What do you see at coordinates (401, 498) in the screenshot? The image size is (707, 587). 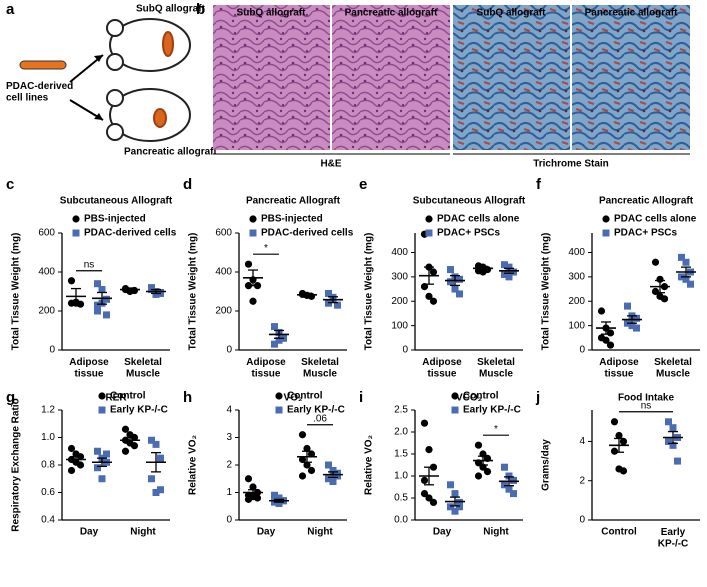 I see `y-tick-label: 0.5` at bounding box center [401, 498].